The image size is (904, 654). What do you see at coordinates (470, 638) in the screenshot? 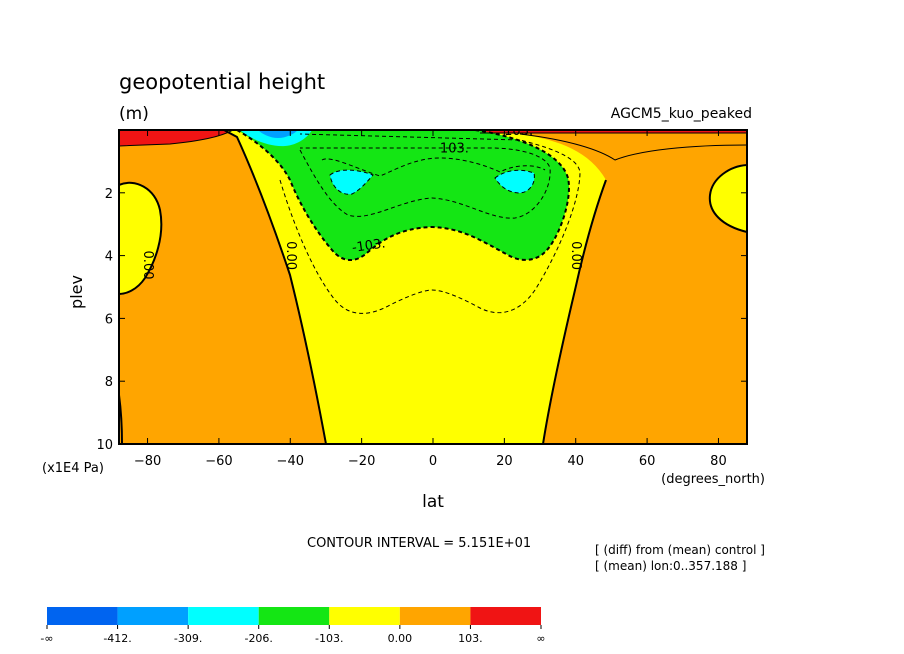
I see `colorbar-label: 103.` at bounding box center [470, 638].